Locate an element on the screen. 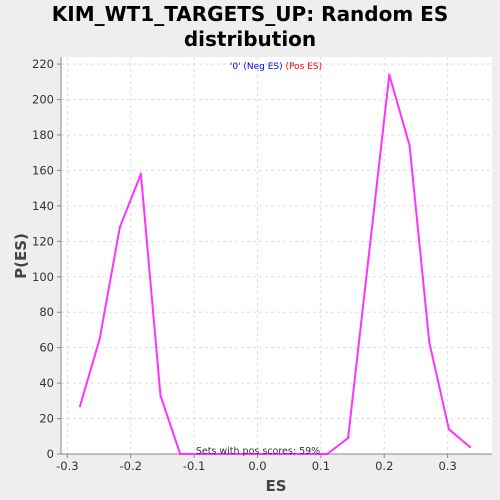 This screenshot has height=500, width=500. chart-title-line1: KIM_WT1_TARGETS_UP: Random ES is located at coordinates (250, 14).